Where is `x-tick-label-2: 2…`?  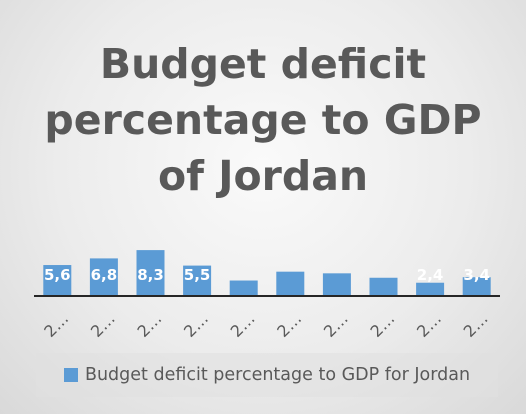
x-tick-label-2: 2… is located at coordinates (103, 325).